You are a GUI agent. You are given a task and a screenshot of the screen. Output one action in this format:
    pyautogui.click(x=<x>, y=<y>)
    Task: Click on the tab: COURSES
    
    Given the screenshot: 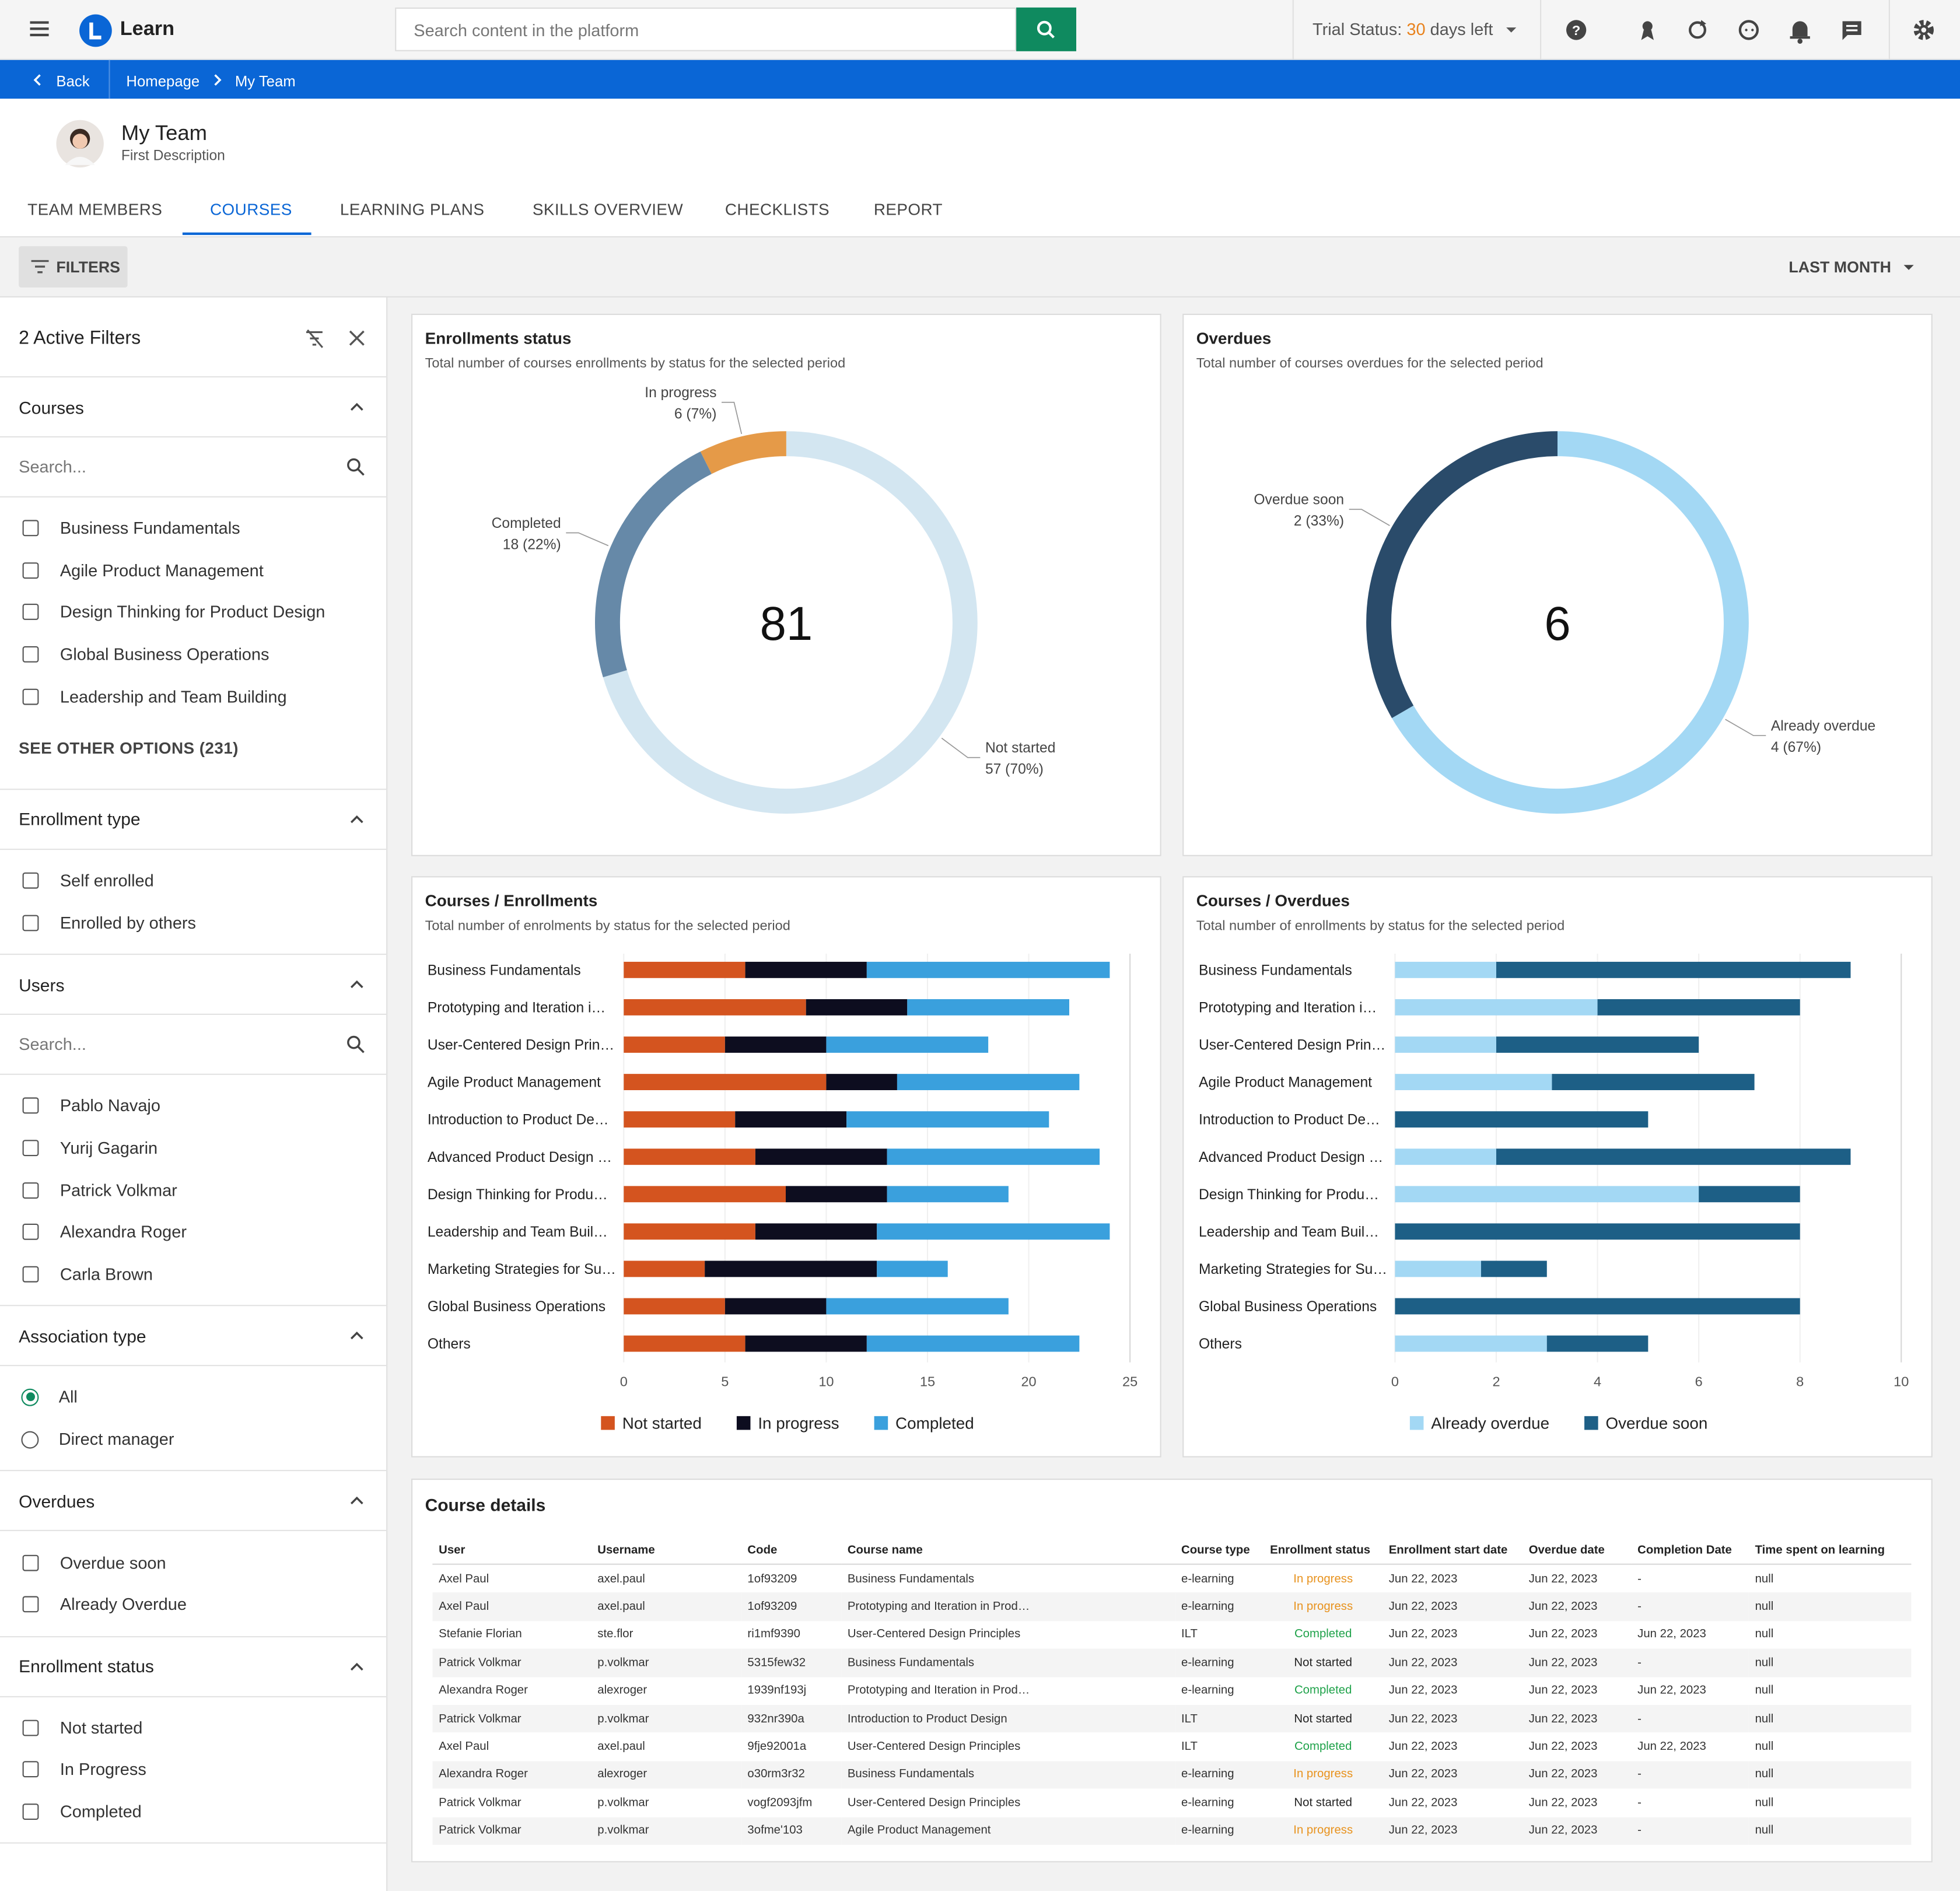 What is the action you would take?
    pyautogui.click(x=251, y=209)
    